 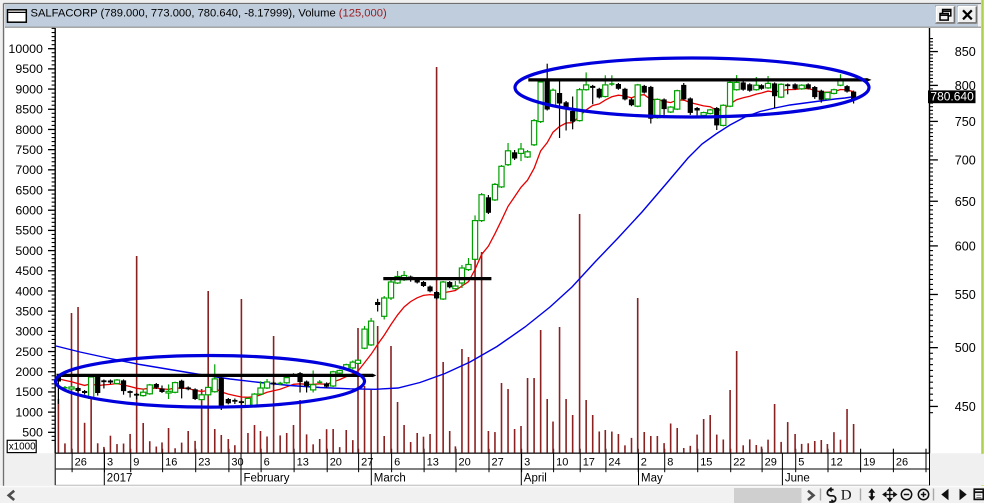 I want to click on svg-text: 7000, so click(x=29, y=170).